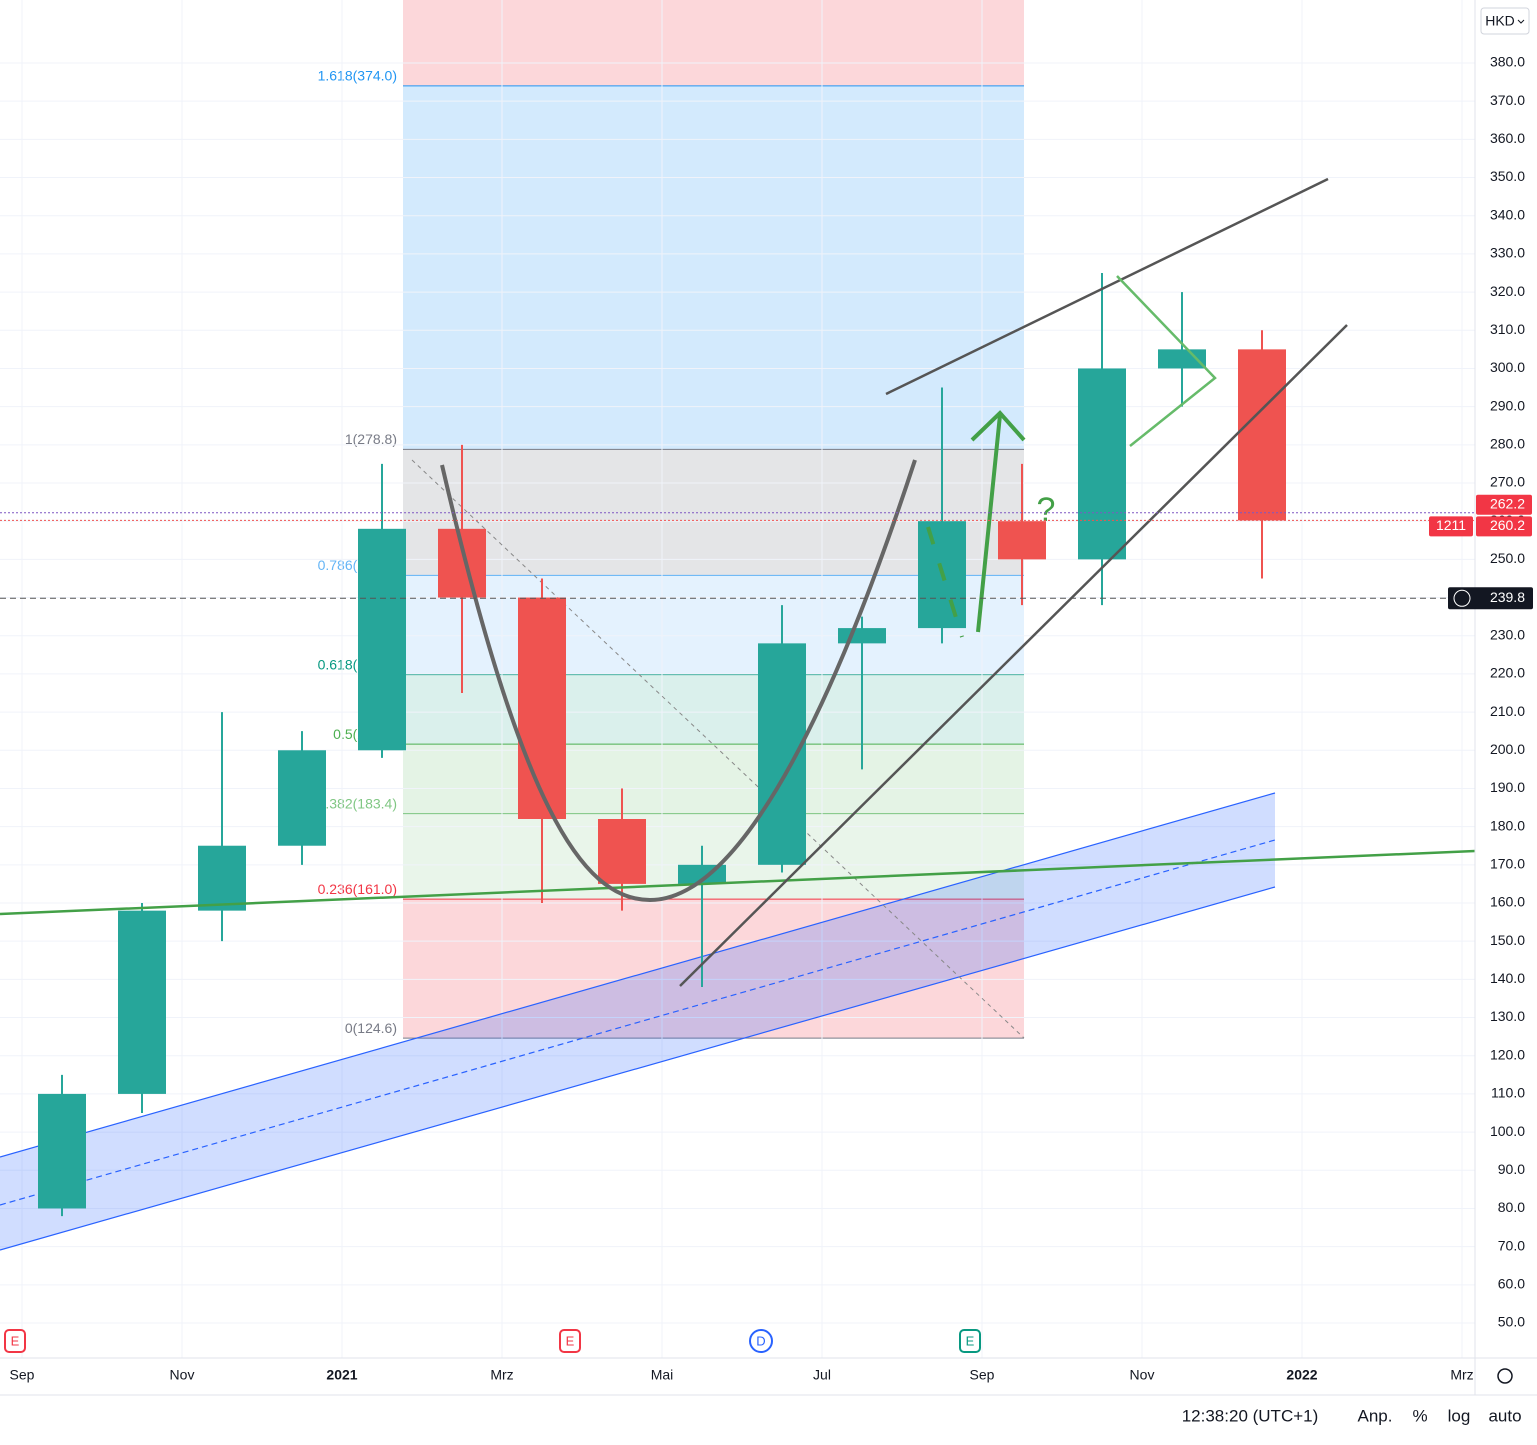  What do you see at coordinates (371, 1028) in the screenshot?
I see `fib-label: 0(124.6)` at bounding box center [371, 1028].